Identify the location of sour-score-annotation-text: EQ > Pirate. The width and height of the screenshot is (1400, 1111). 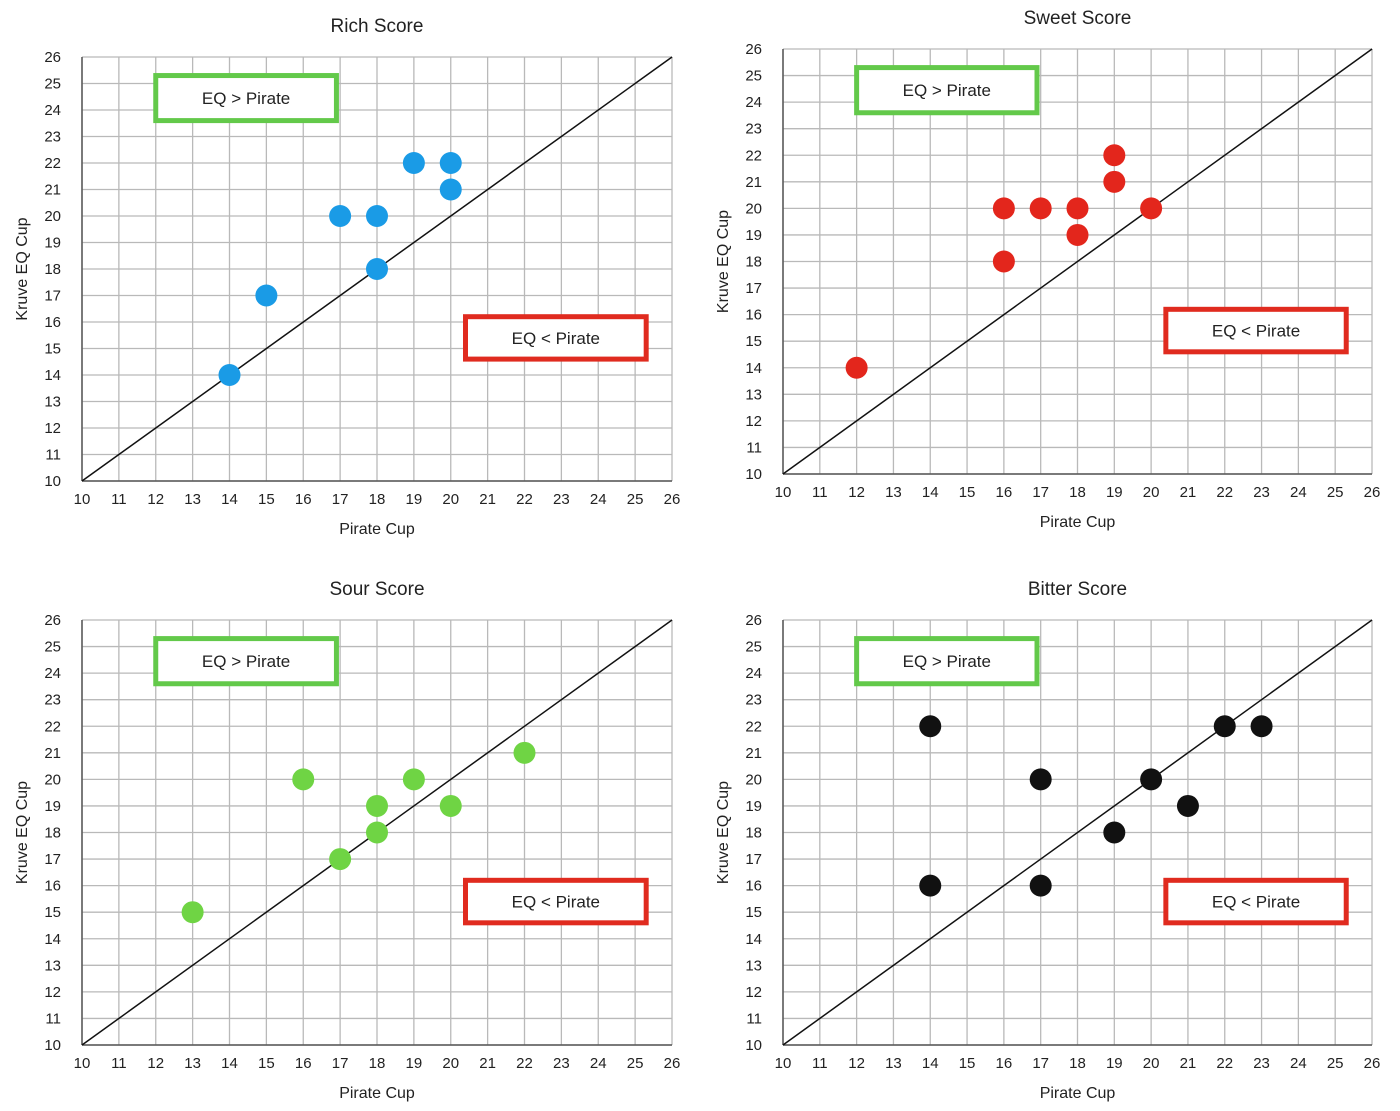
(246, 661).